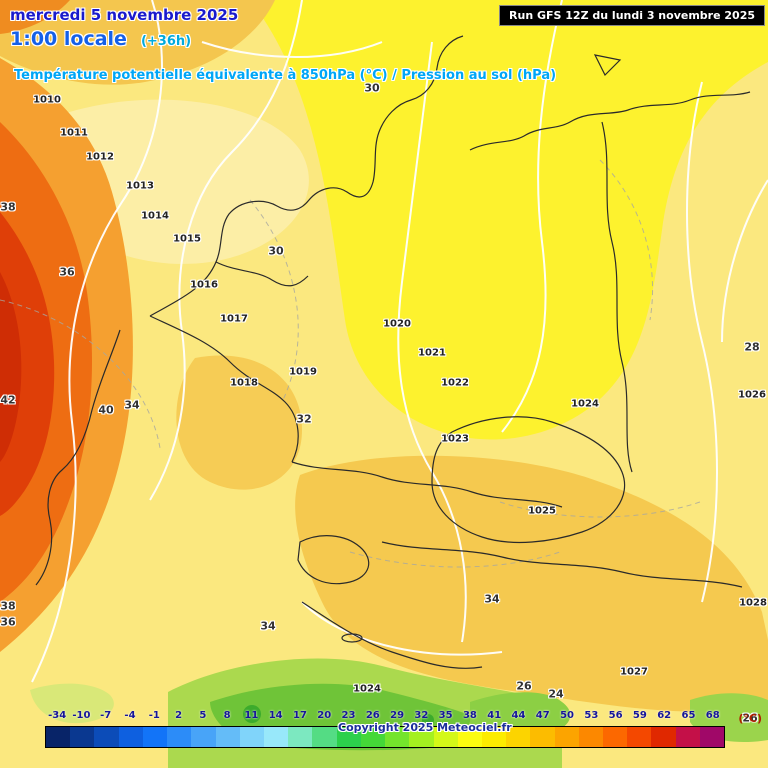  I want to click on legend-bar, so click(385, 737).